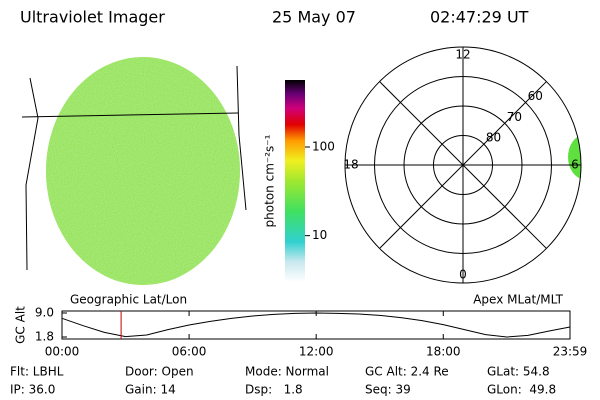 This screenshot has width=600, height=400. Describe the element at coordinates (270, 180) in the screenshot. I see `colorbar-label: photon cm⁻²s⁻¹` at that location.